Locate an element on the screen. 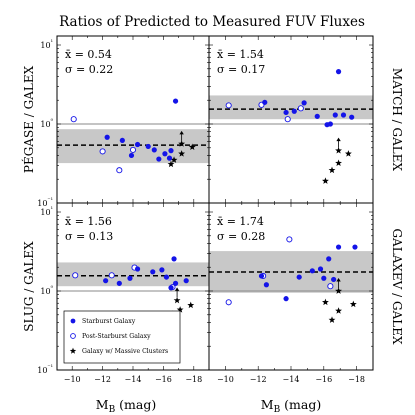 The height and width of the screenshot is (415, 415). x-axis-label-right: MB (mag) is located at coordinates (291, 406).